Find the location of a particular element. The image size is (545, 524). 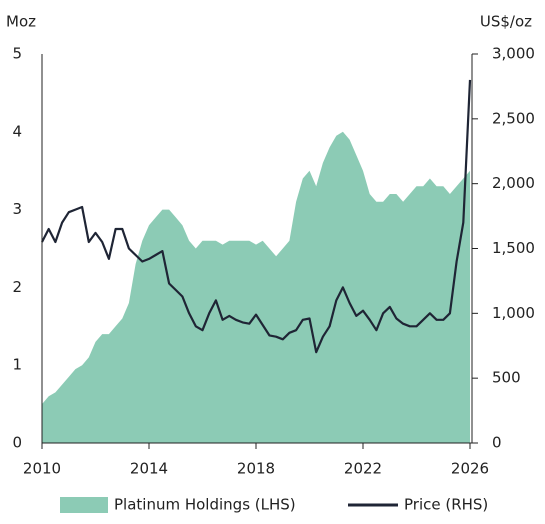

y2-axis-label: US$/oz is located at coordinates (506, 22).